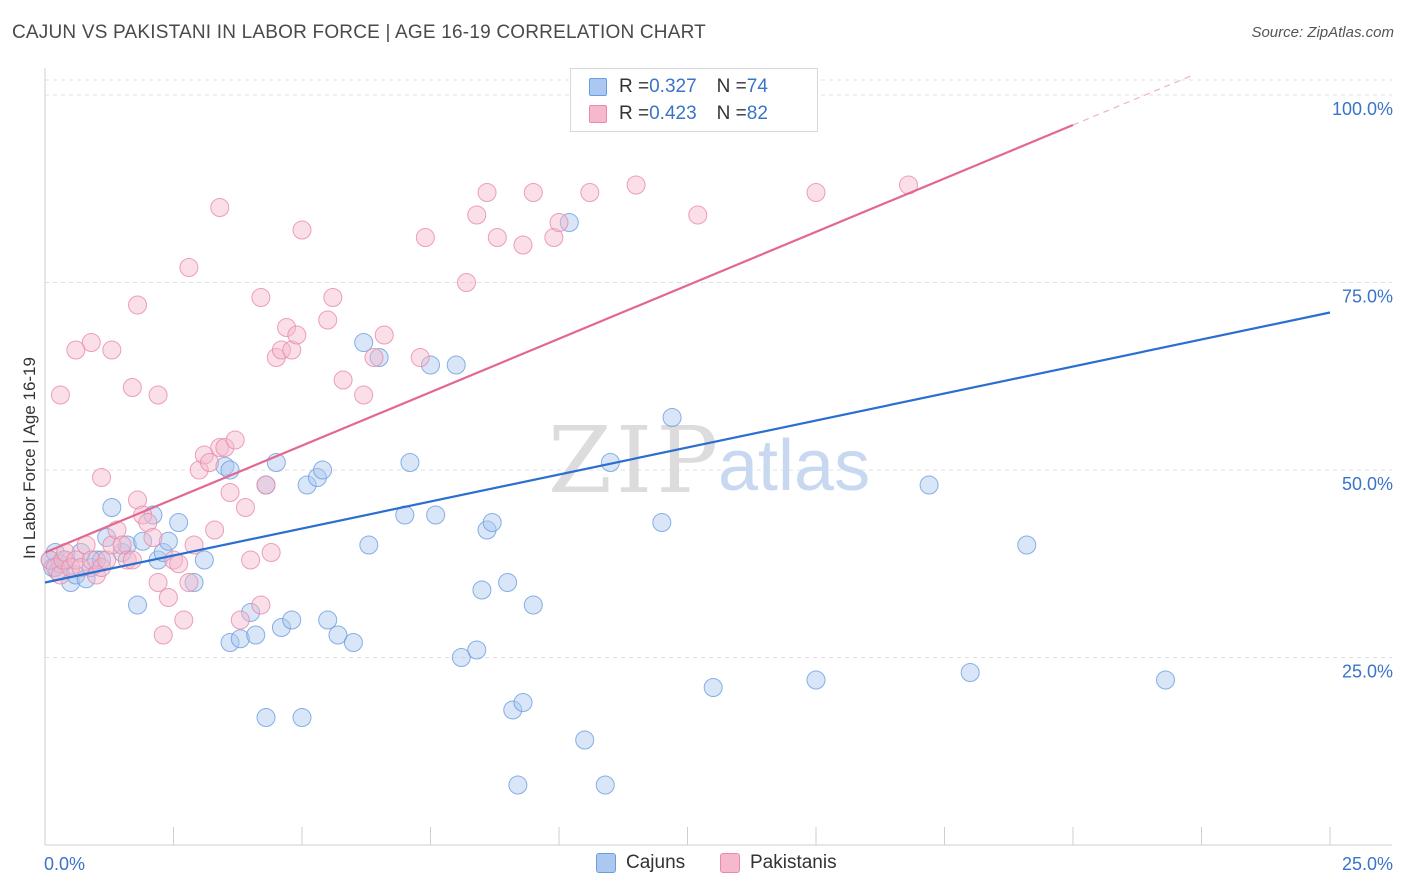  What do you see at coordinates (730, 863) in the screenshot?
I see `legend-swatch-pakistanis` at bounding box center [730, 863].